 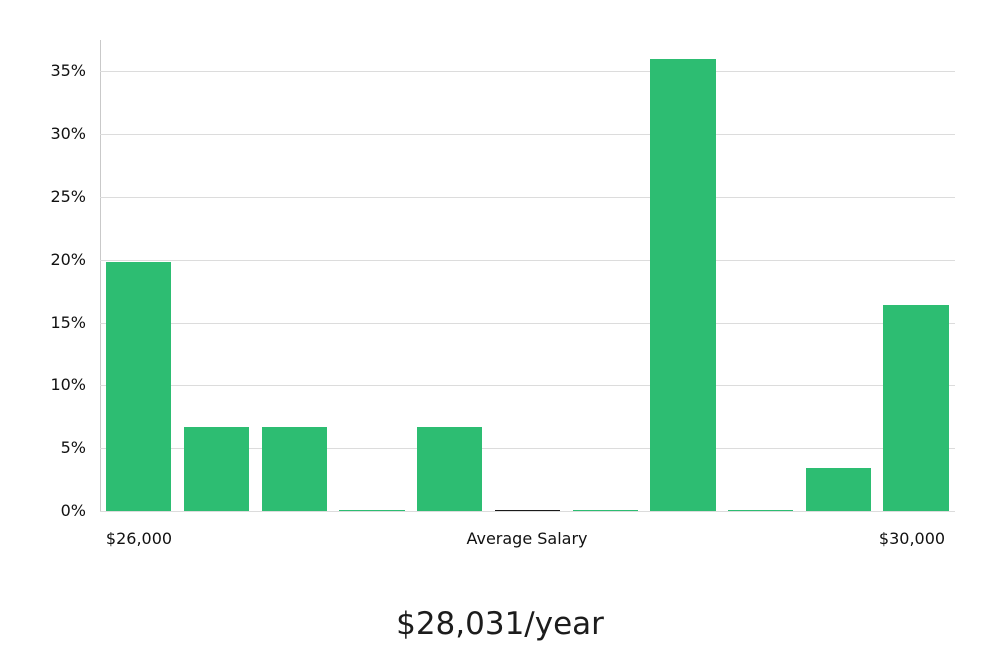 I want to click on gridline-20pct, so click(x=527, y=260).